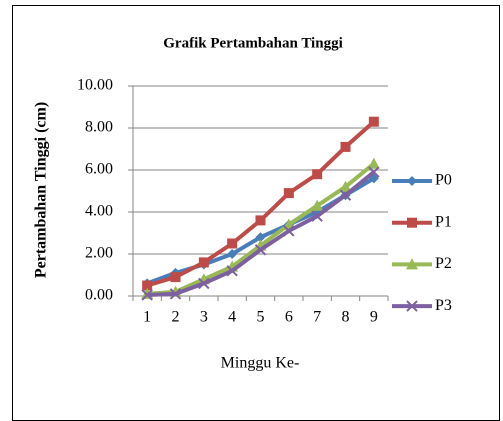  Describe the element at coordinates (289, 317) in the screenshot. I see `x-tick-label: 6` at that location.